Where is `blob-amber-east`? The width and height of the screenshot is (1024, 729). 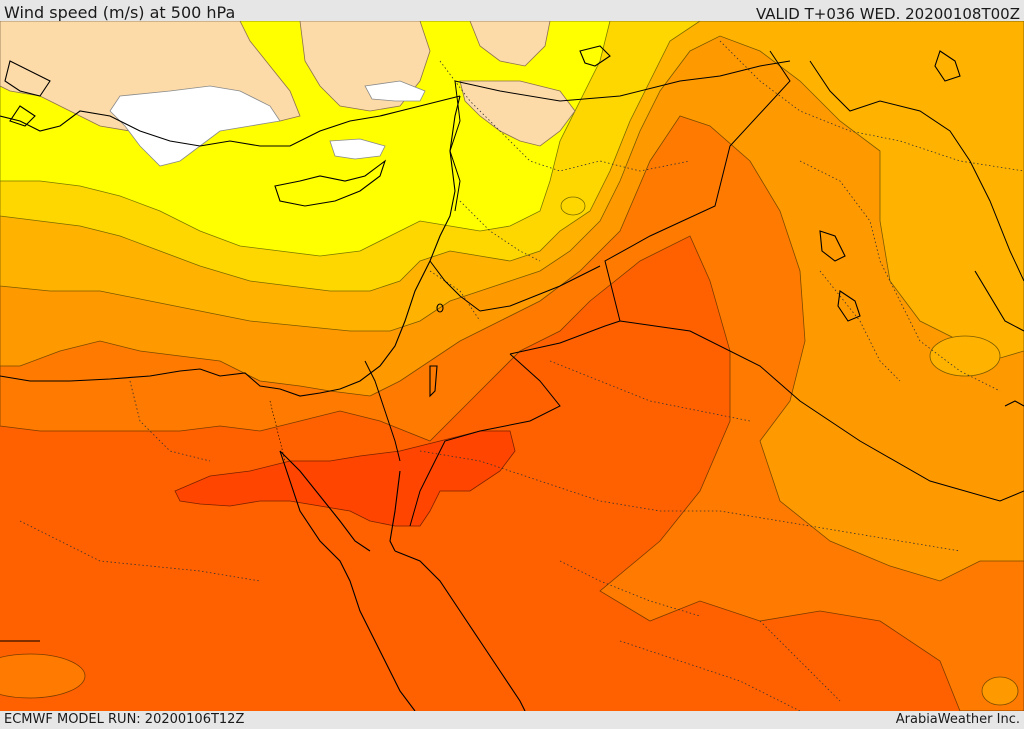 blob-amber-east is located at coordinates (965, 356).